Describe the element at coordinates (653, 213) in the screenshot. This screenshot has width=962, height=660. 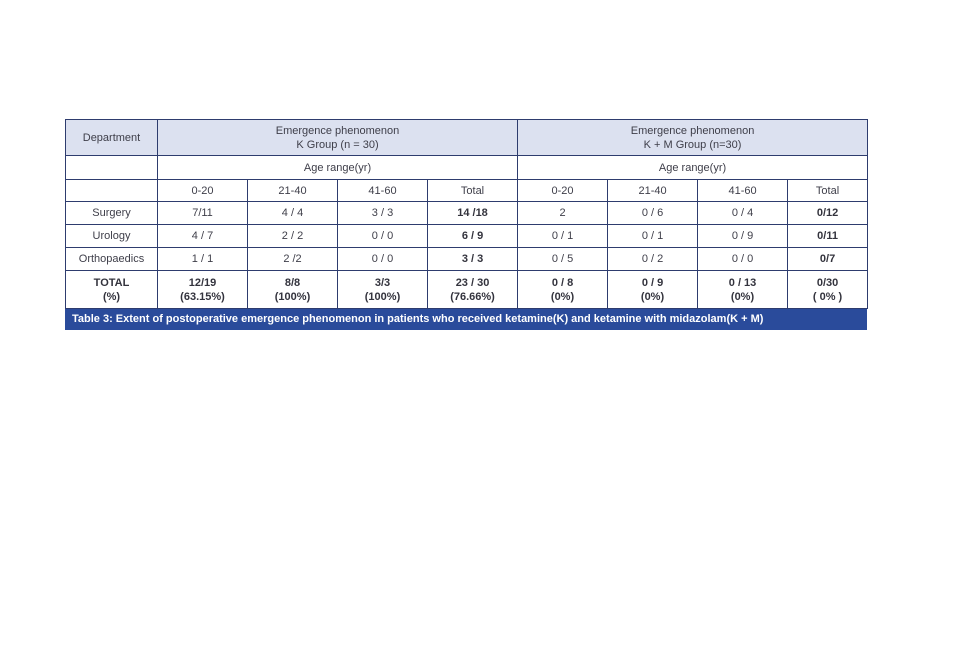
I see `data-cell: 0 / 6` at that location.